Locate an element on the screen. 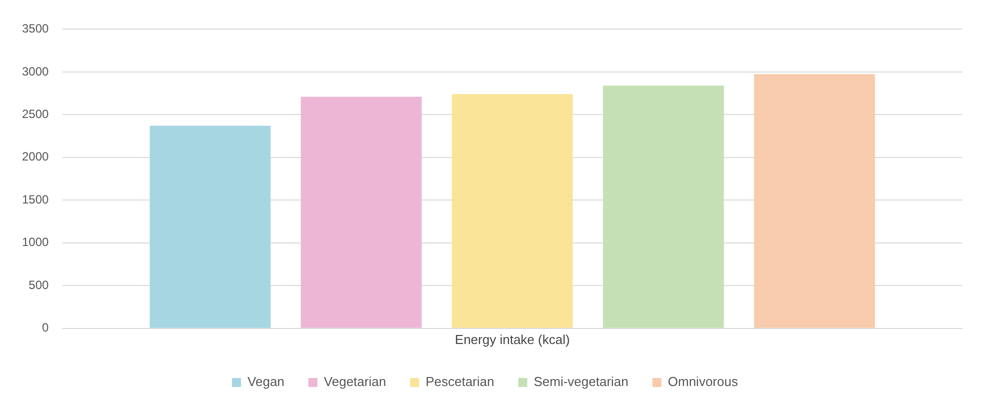 The width and height of the screenshot is (982, 407). y-tick-label: 500 is located at coordinates (39, 285).